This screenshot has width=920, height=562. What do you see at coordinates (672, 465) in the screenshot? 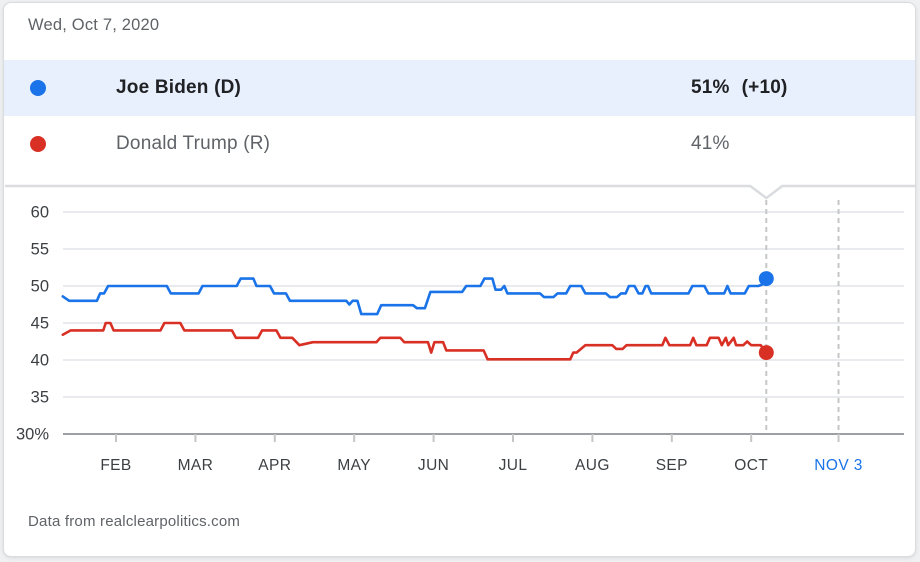
I see `month-label: SEP` at bounding box center [672, 465].